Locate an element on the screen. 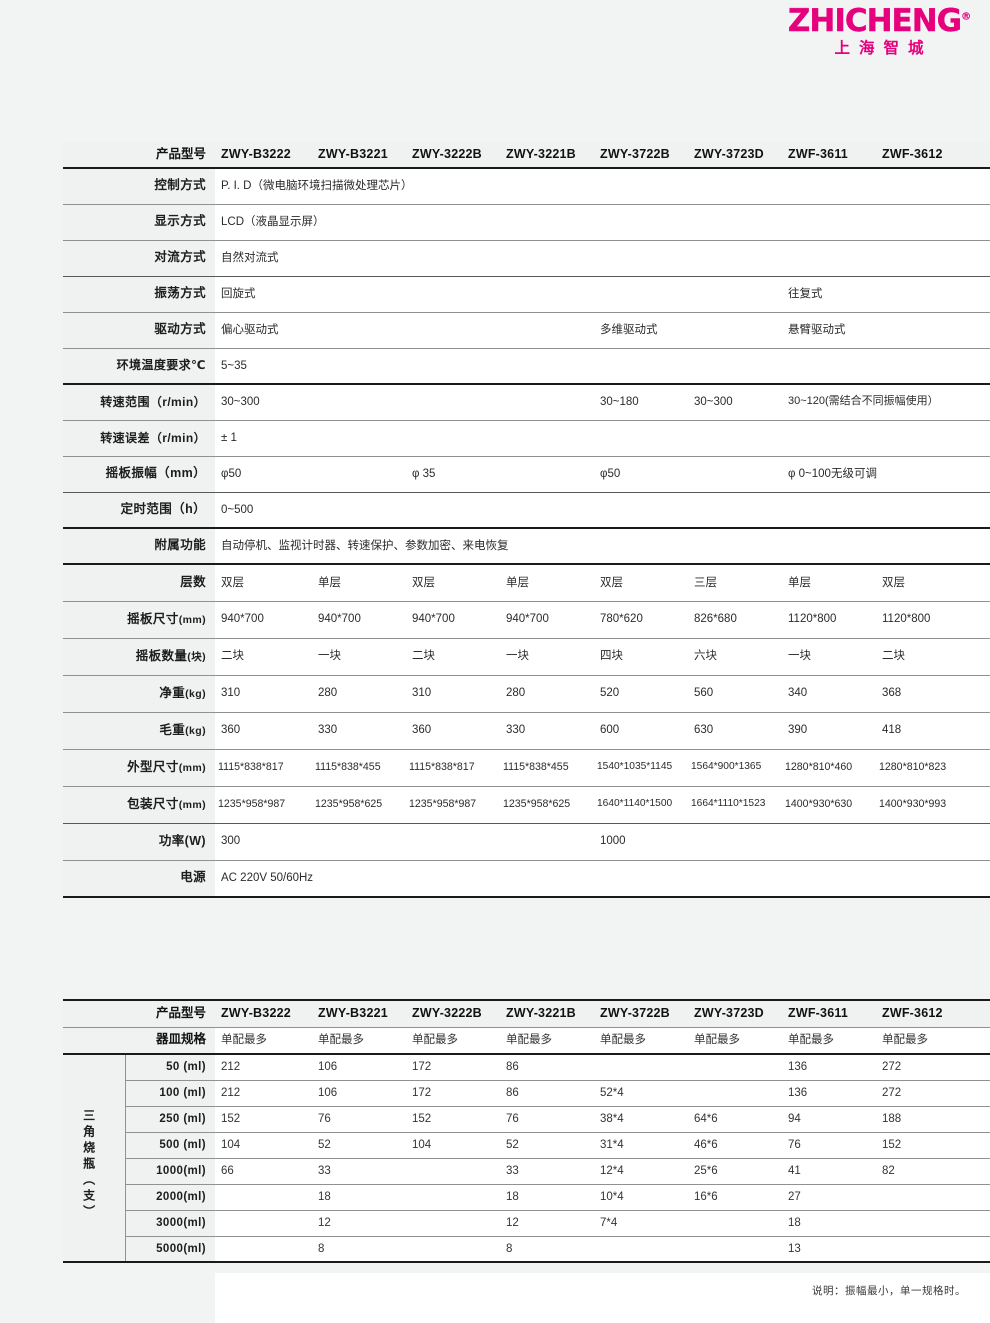 This screenshot has width=990, height=1323. flask-model-2: ZWY-3222B is located at coordinates (453, 1013).